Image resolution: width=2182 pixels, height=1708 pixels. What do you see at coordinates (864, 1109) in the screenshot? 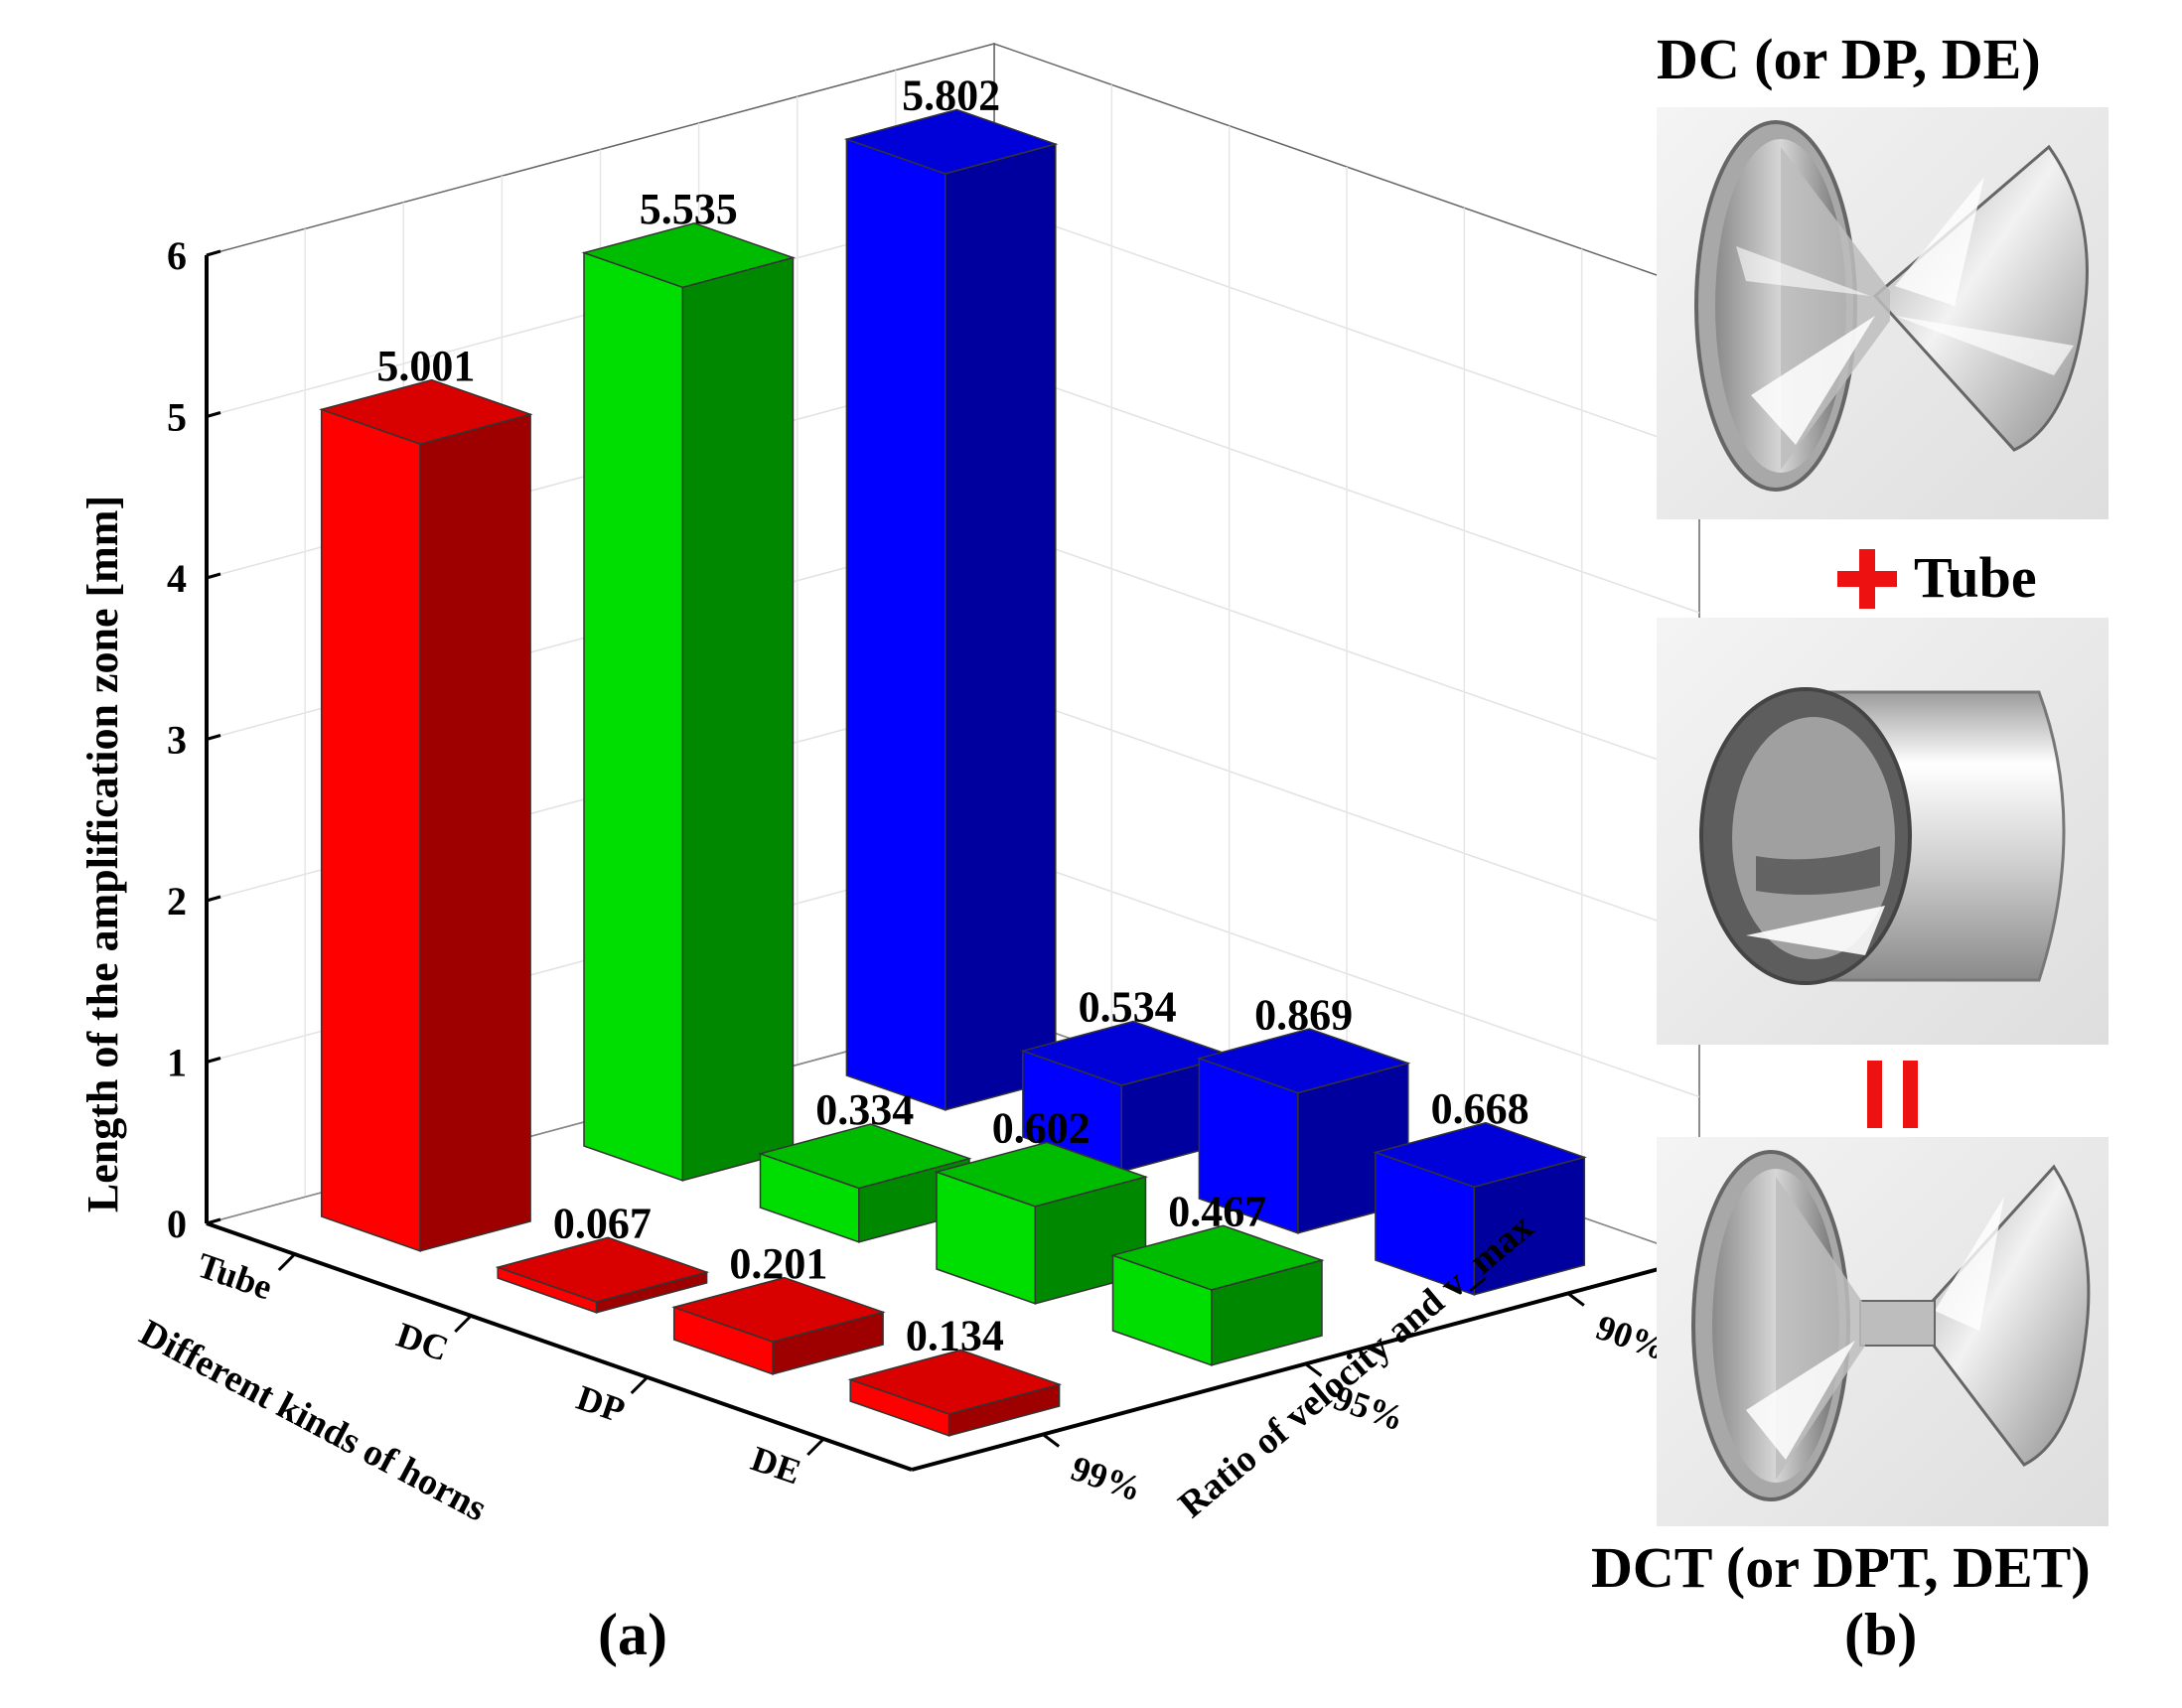
I see `bar-value-label: 0.334` at bounding box center [864, 1109].